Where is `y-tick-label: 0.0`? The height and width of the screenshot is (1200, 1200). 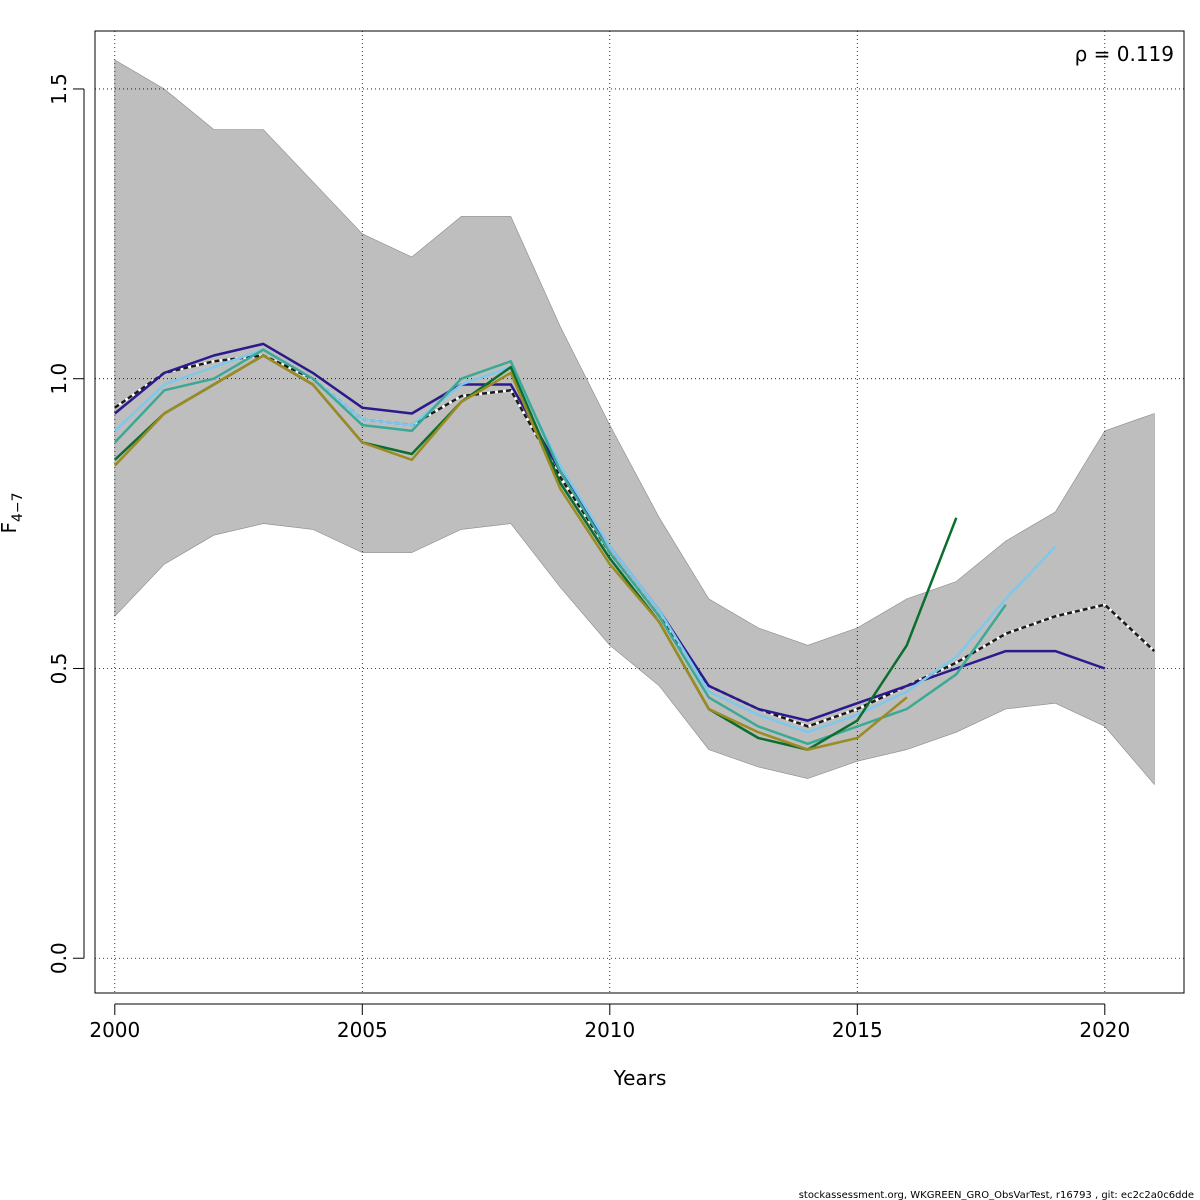
y-tick-label: 0.0 is located at coordinates (59, 958).